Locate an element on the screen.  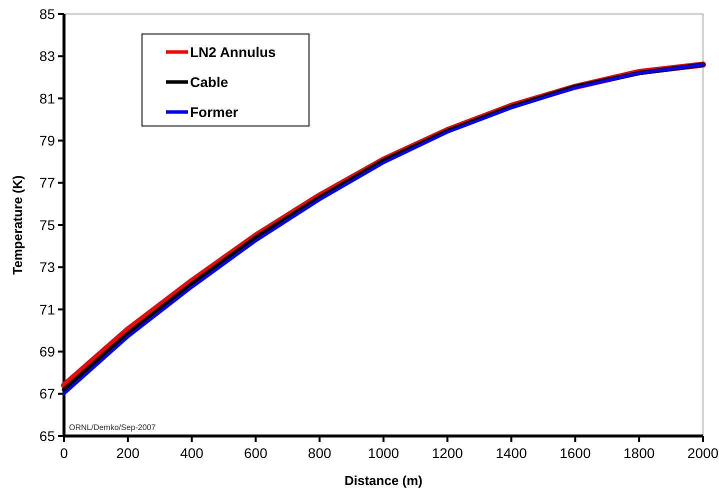
y-tick-label: 65 is located at coordinates (47, 436).